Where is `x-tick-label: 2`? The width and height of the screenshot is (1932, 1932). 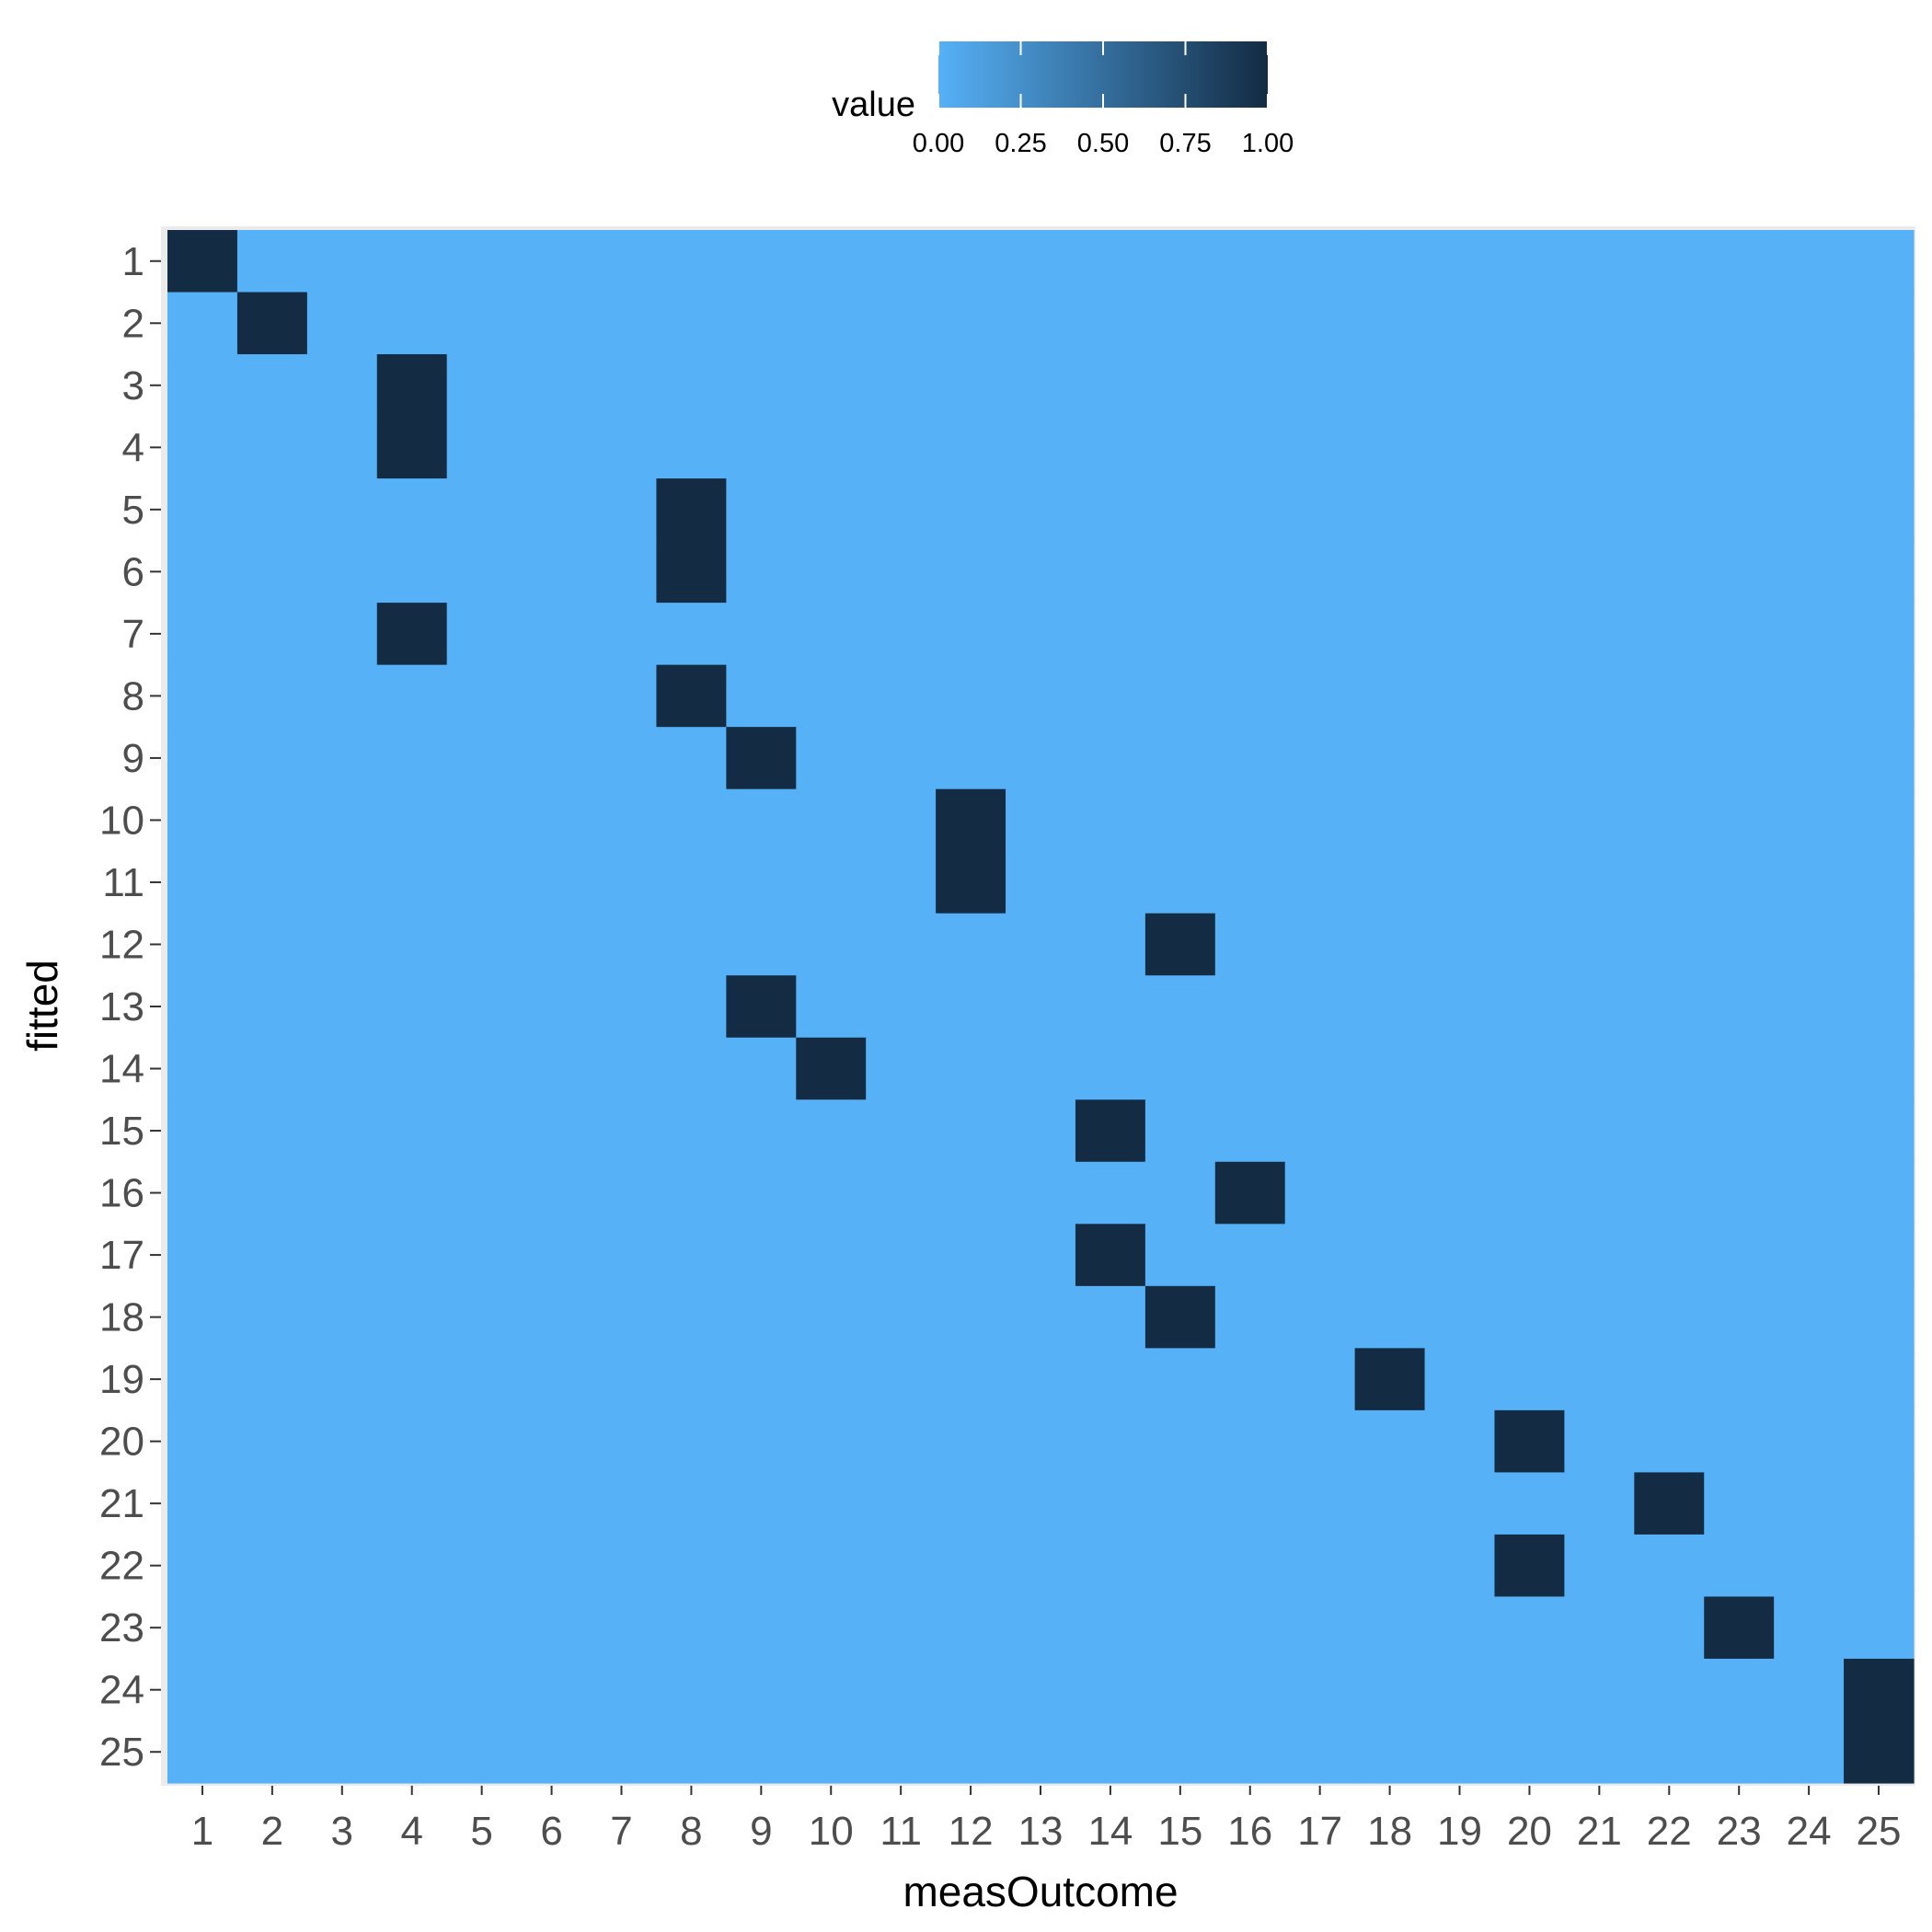
x-tick-label: 2 is located at coordinates (272, 1831).